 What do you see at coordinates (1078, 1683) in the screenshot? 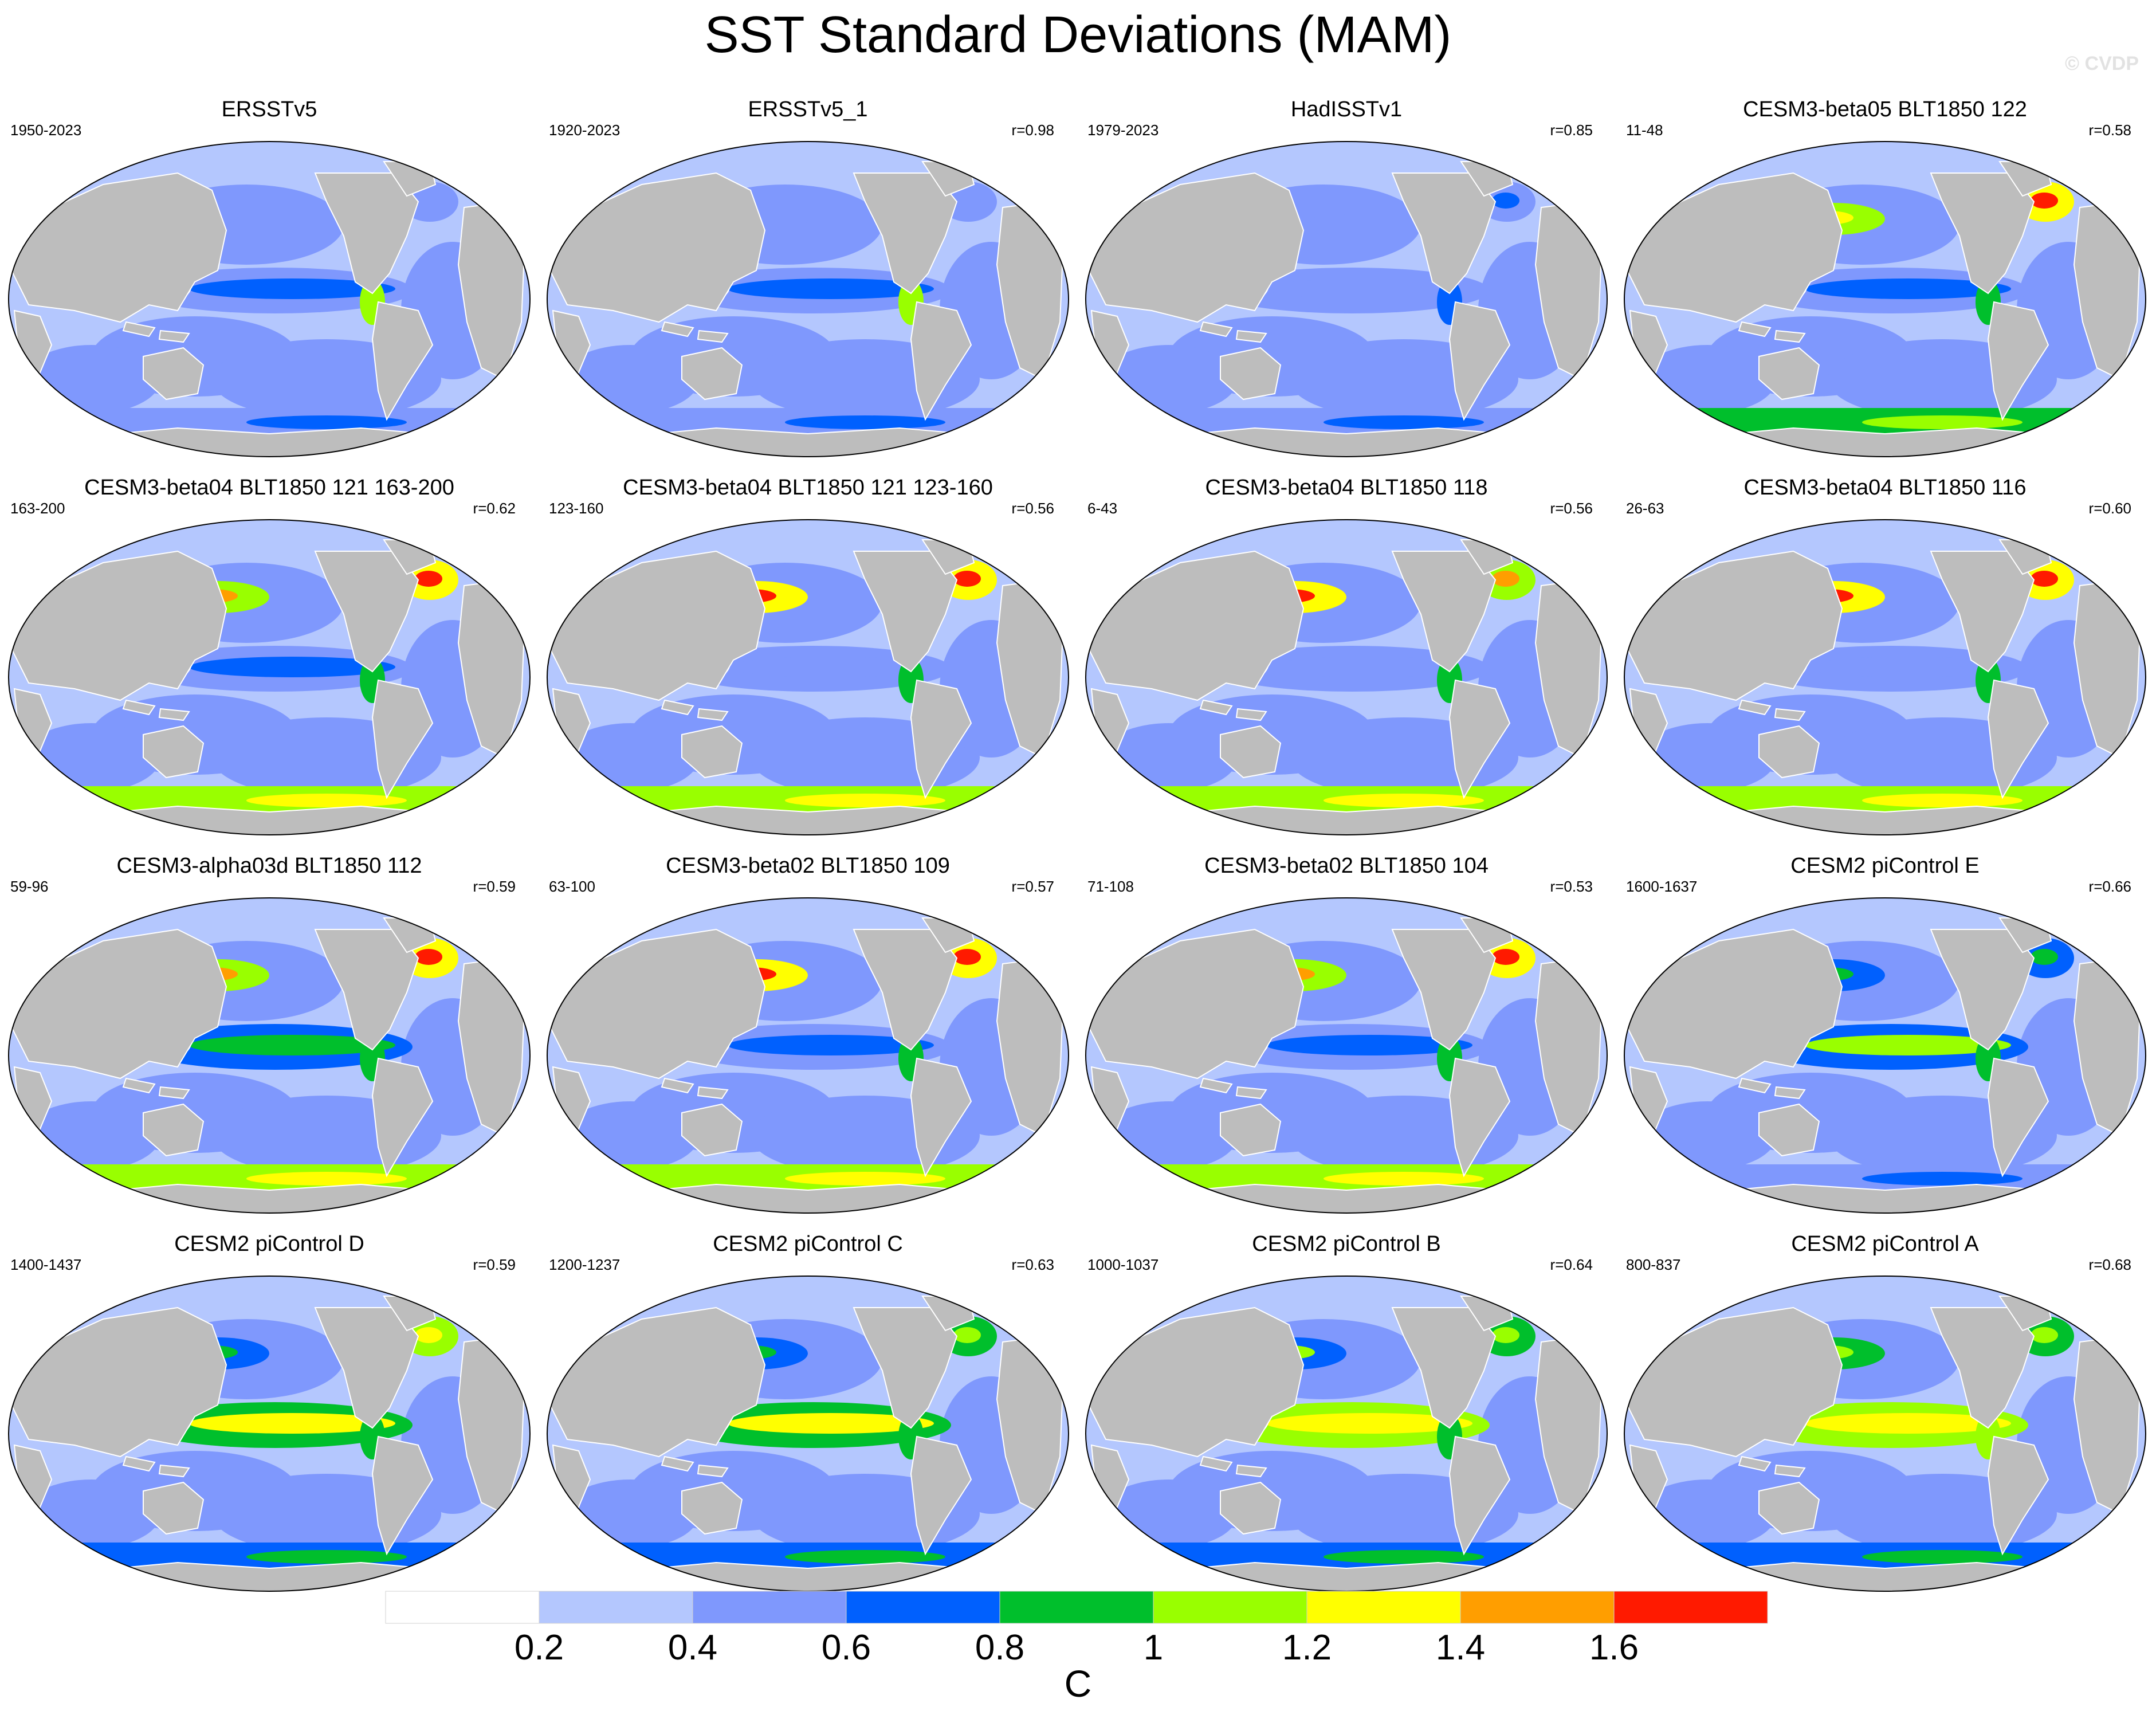
I see `colorbar-unit-label: C` at bounding box center [1078, 1683].